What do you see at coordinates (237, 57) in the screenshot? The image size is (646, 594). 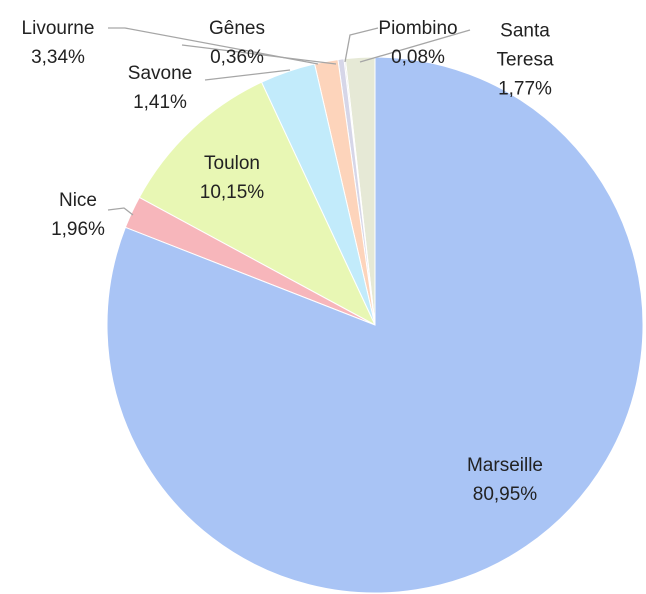 I see `slice-value: 0,36%` at bounding box center [237, 57].